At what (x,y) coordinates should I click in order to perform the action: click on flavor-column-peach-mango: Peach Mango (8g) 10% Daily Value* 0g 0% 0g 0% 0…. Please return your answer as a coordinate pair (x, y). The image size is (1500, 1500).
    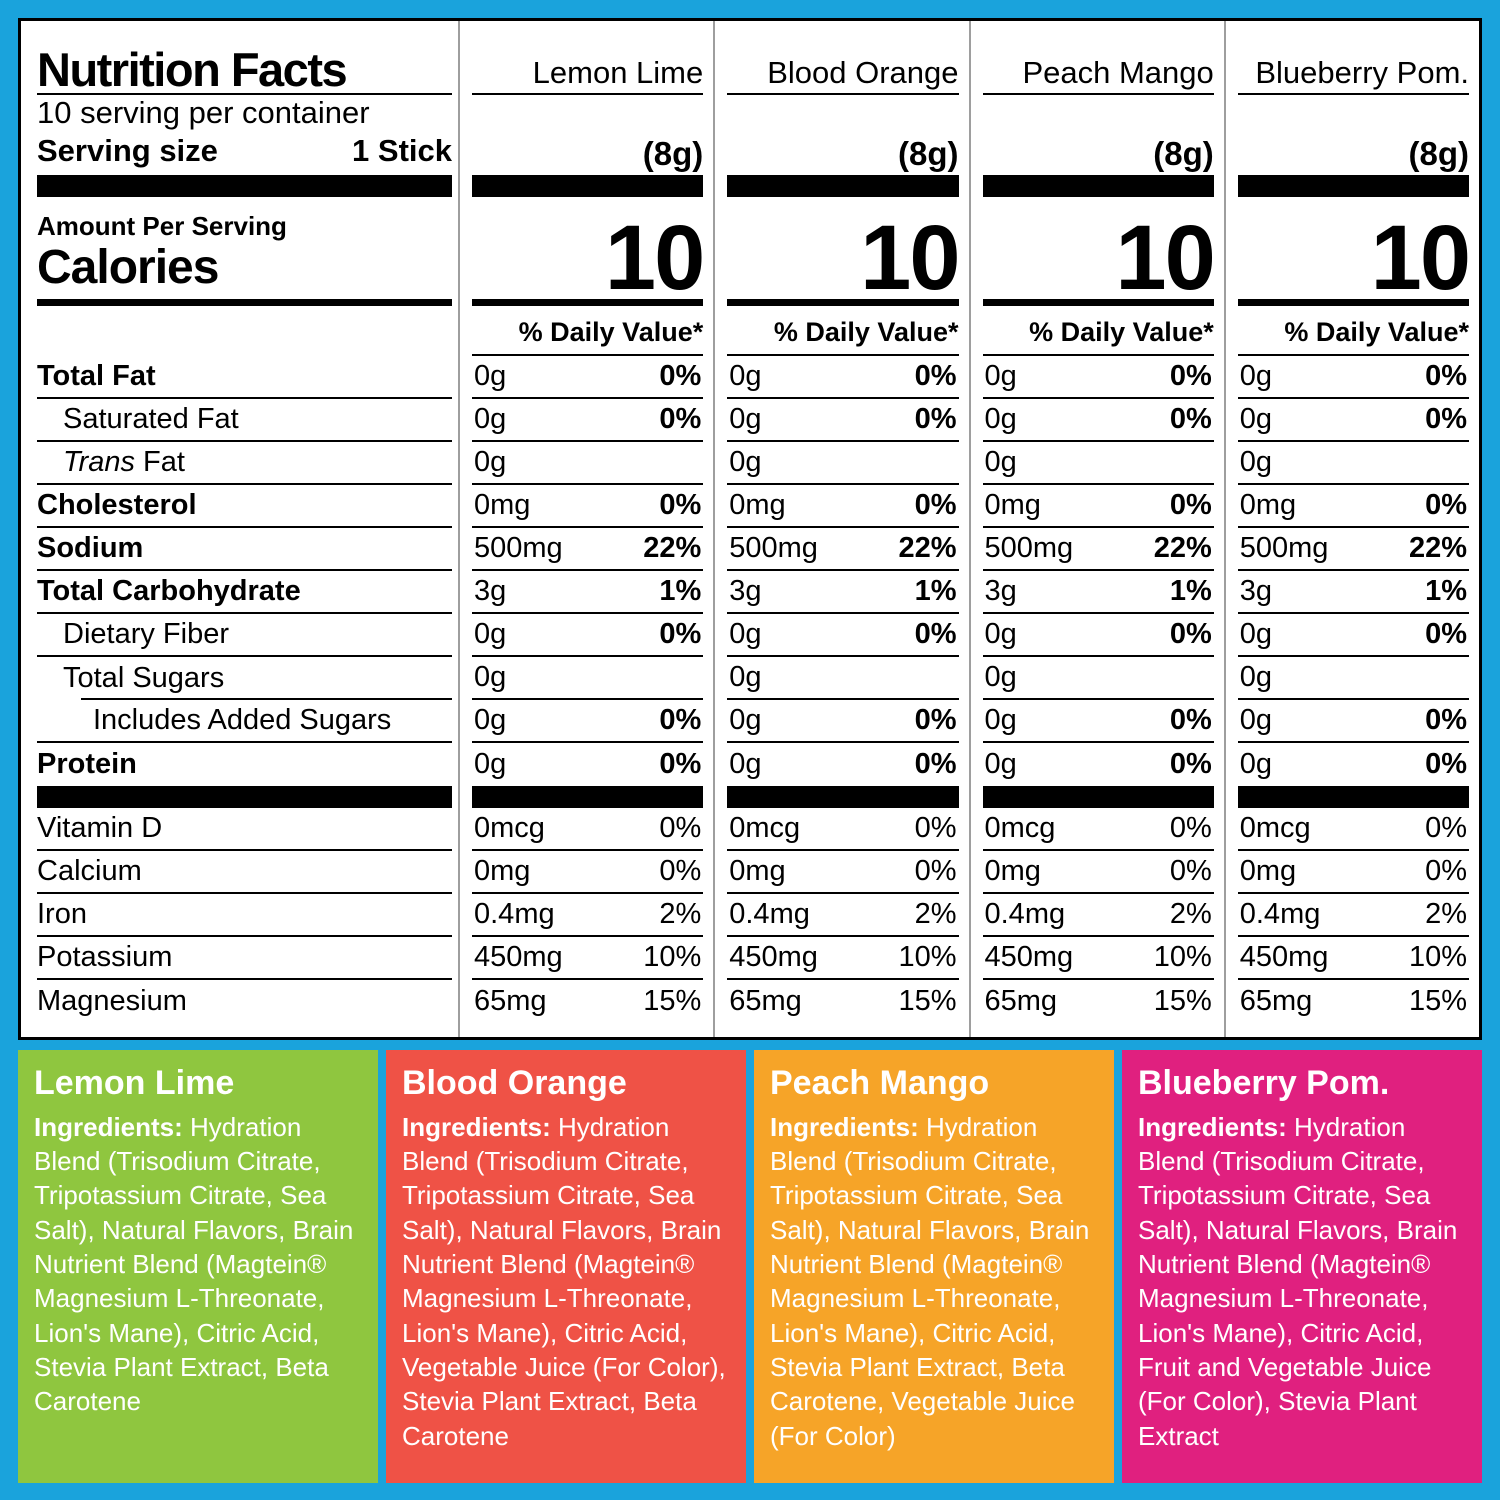
    Looking at the image, I should click on (1096, 529).